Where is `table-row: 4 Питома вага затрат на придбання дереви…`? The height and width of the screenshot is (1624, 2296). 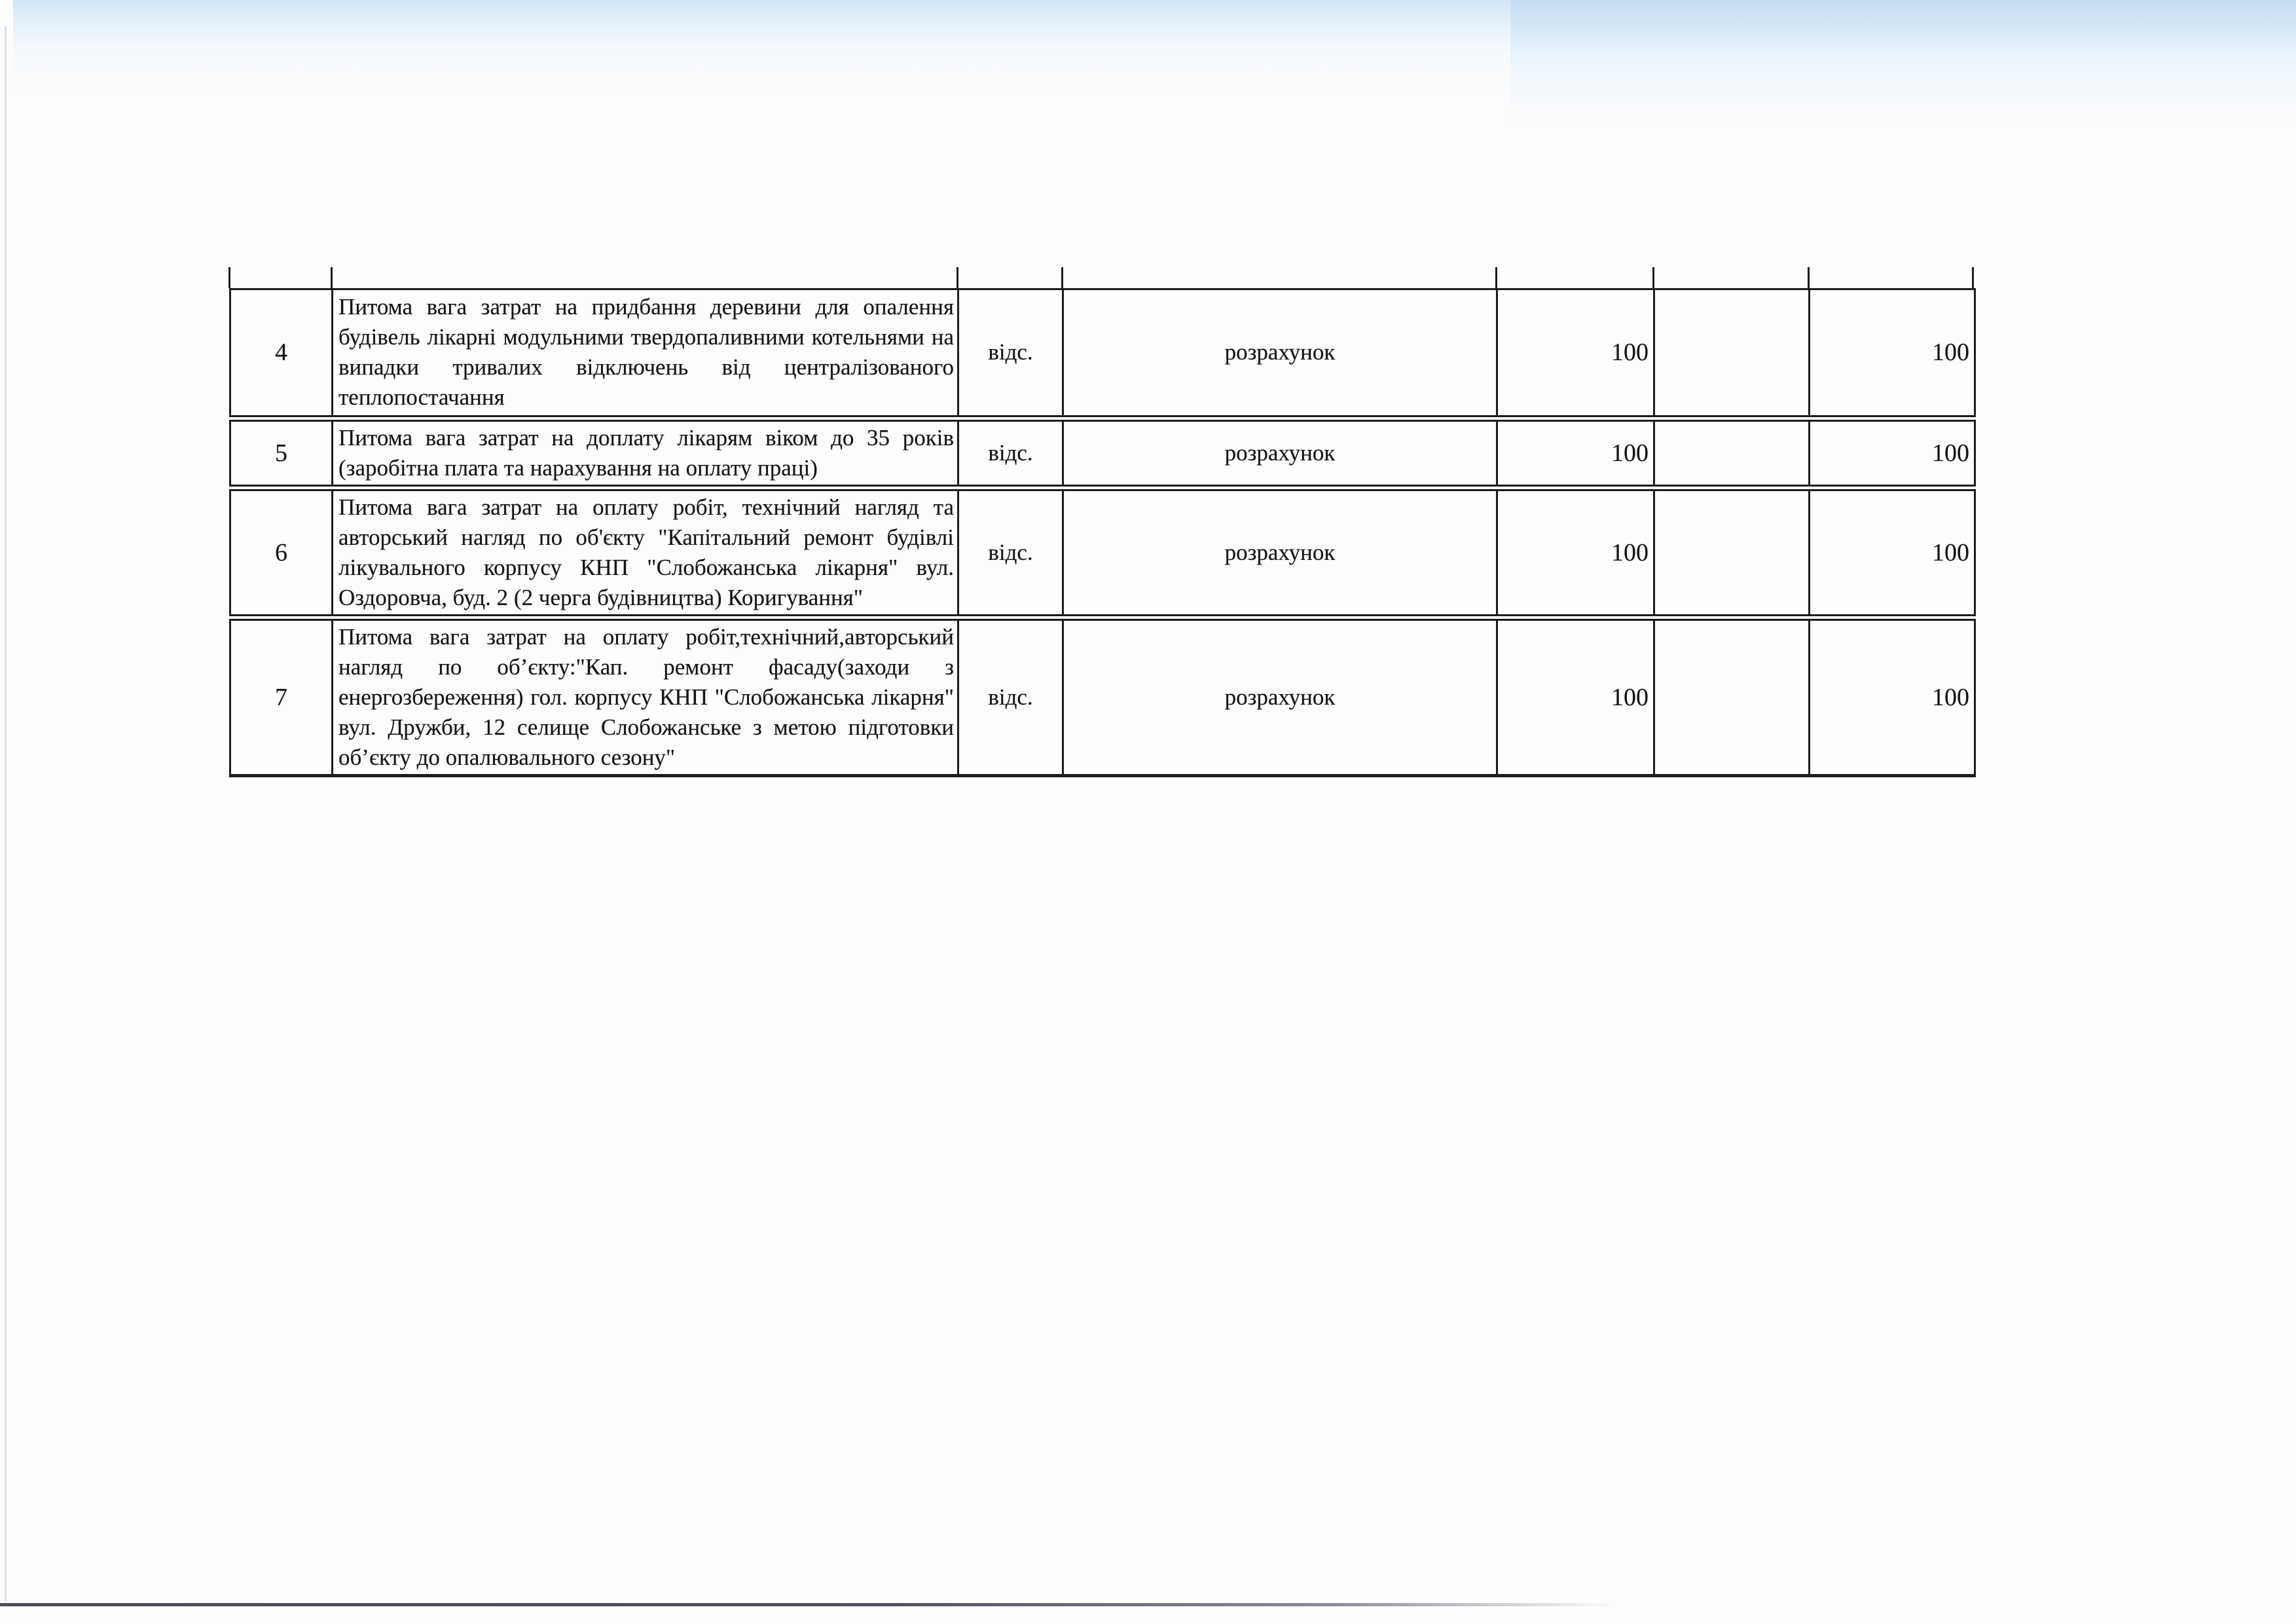
table-row: 4 Питома вага затрат на придбання дереви… is located at coordinates (1102, 355).